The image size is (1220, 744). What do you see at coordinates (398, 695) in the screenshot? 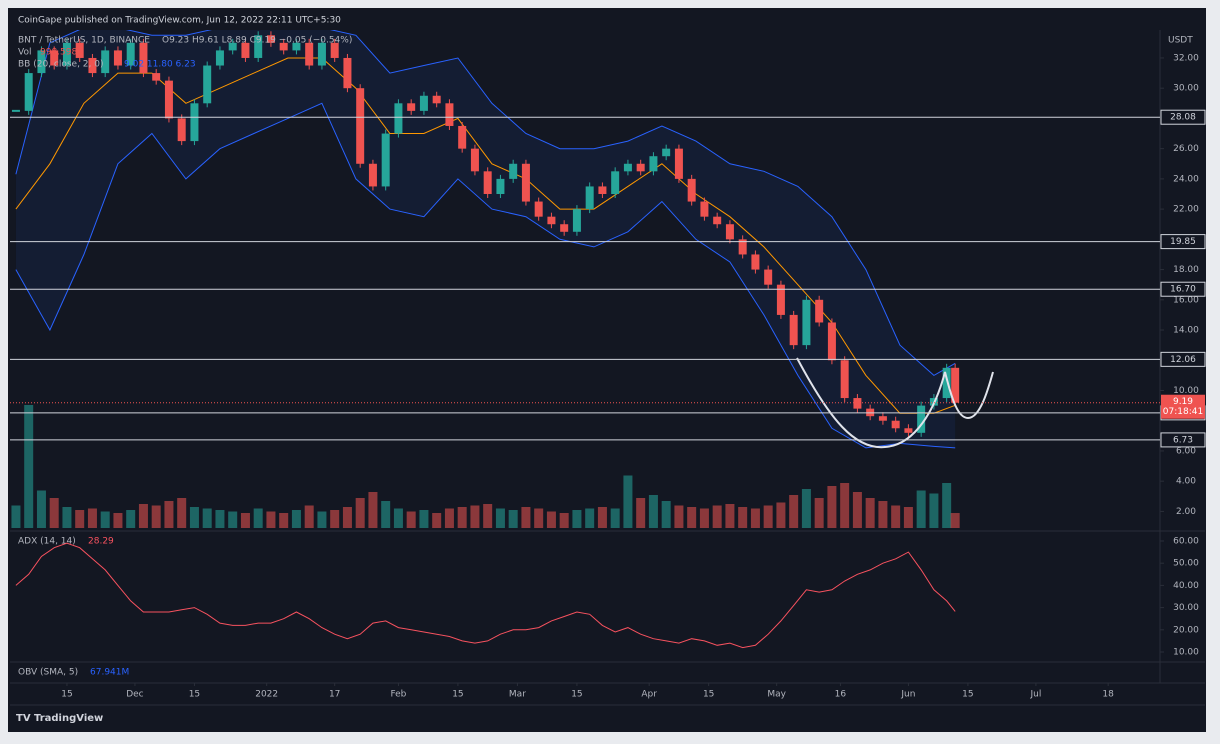
I see `x-tick-label: Feb` at bounding box center [398, 695].